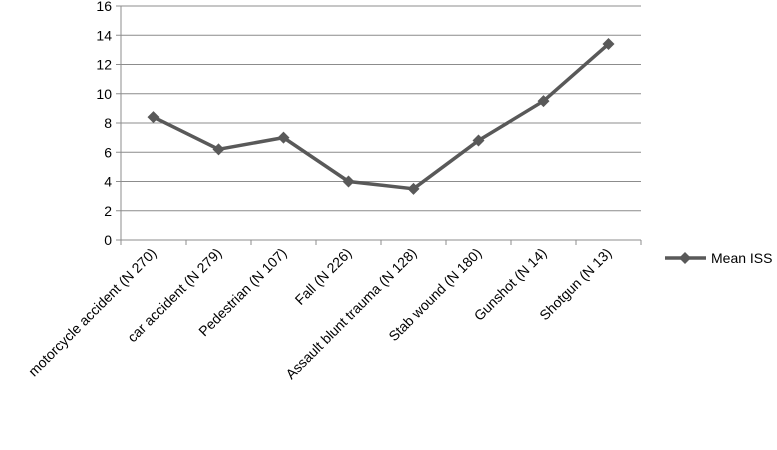  I want to click on y-tick-label: 0, so click(108, 240).